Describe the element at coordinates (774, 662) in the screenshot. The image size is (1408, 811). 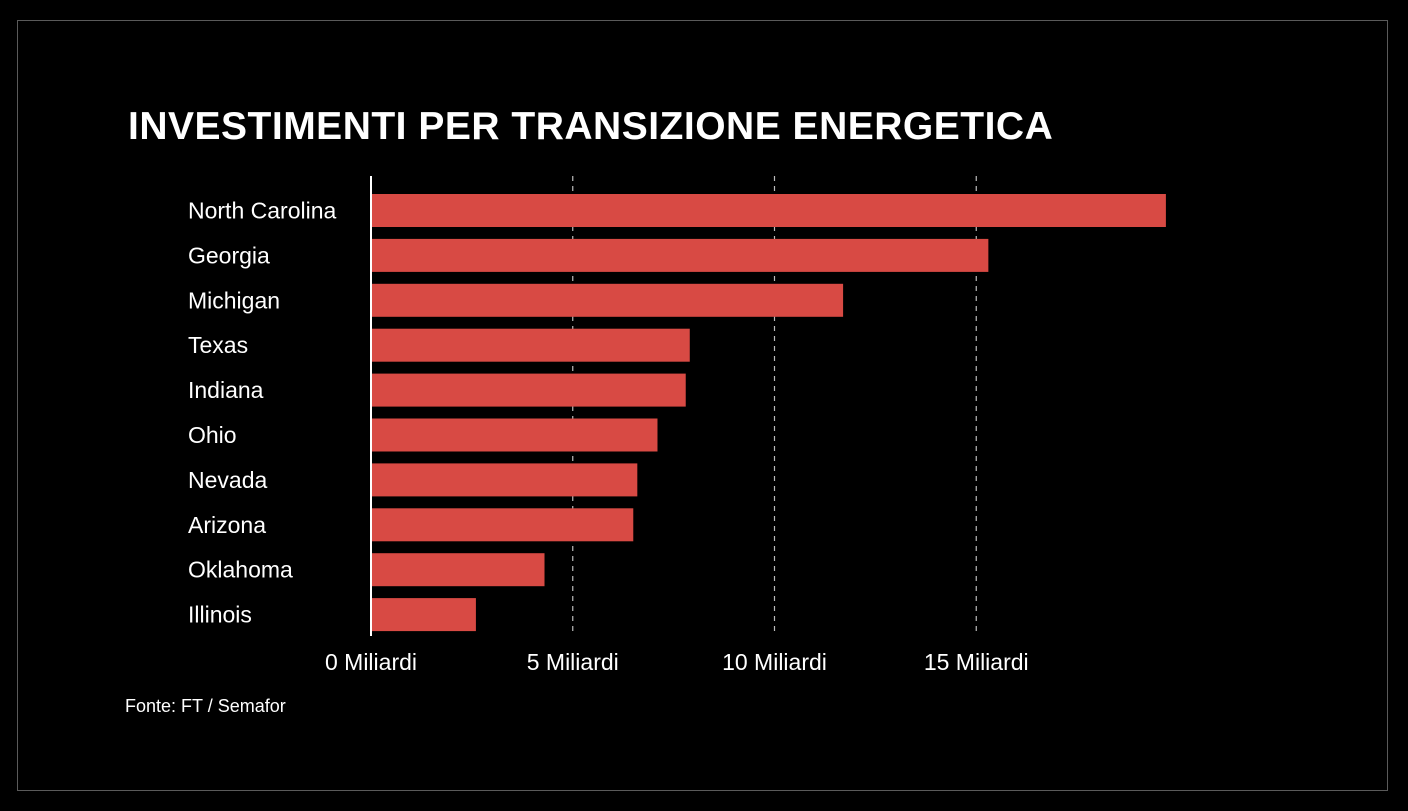
I see `x-tick-label: 10 Miliardi` at that location.